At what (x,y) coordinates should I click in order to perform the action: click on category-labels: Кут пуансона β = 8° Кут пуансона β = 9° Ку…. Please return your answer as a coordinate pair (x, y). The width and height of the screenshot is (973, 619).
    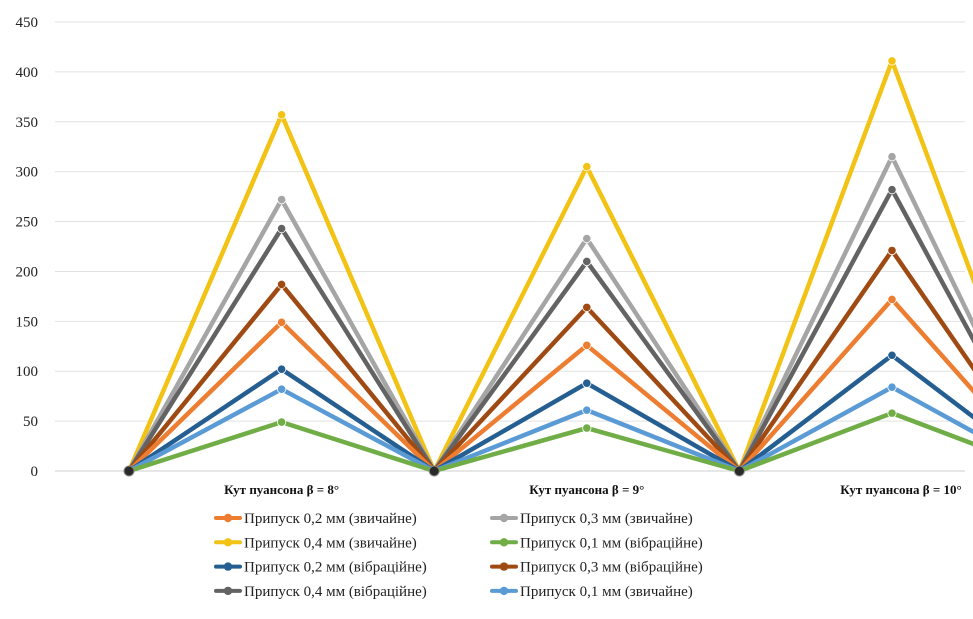
    Looking at the image, I should click on (593, 489).